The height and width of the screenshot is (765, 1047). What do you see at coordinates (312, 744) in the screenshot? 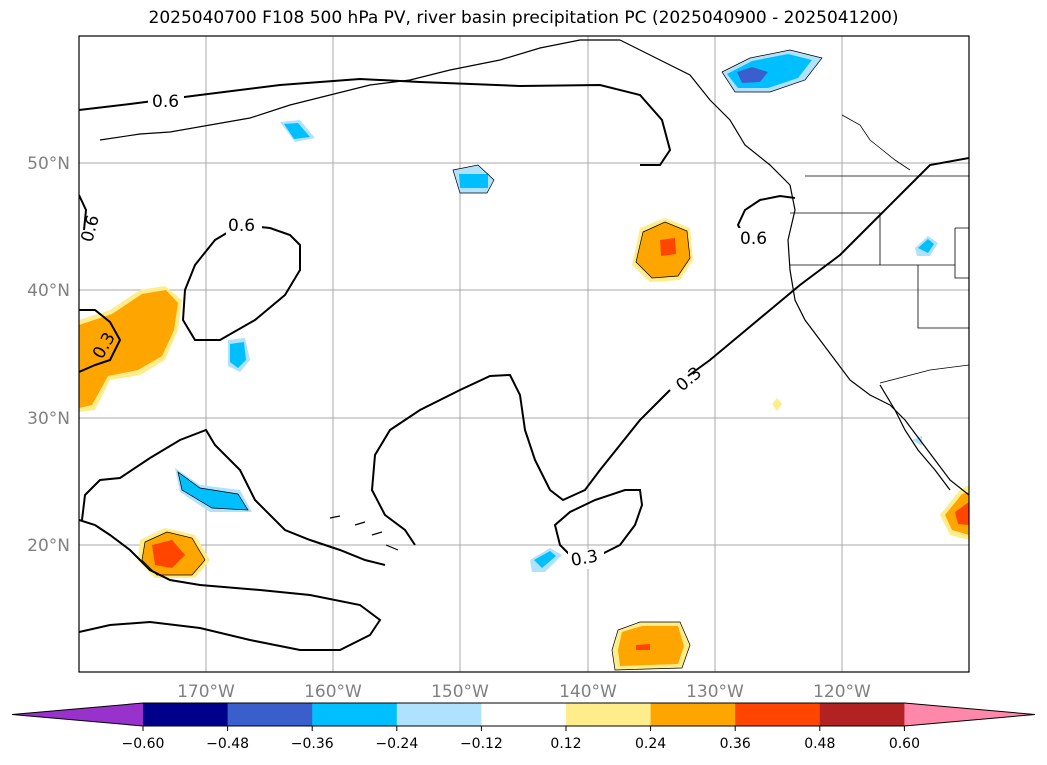
I see `colorbar-tick-label: −0.36` at bounding box center [312, 744].